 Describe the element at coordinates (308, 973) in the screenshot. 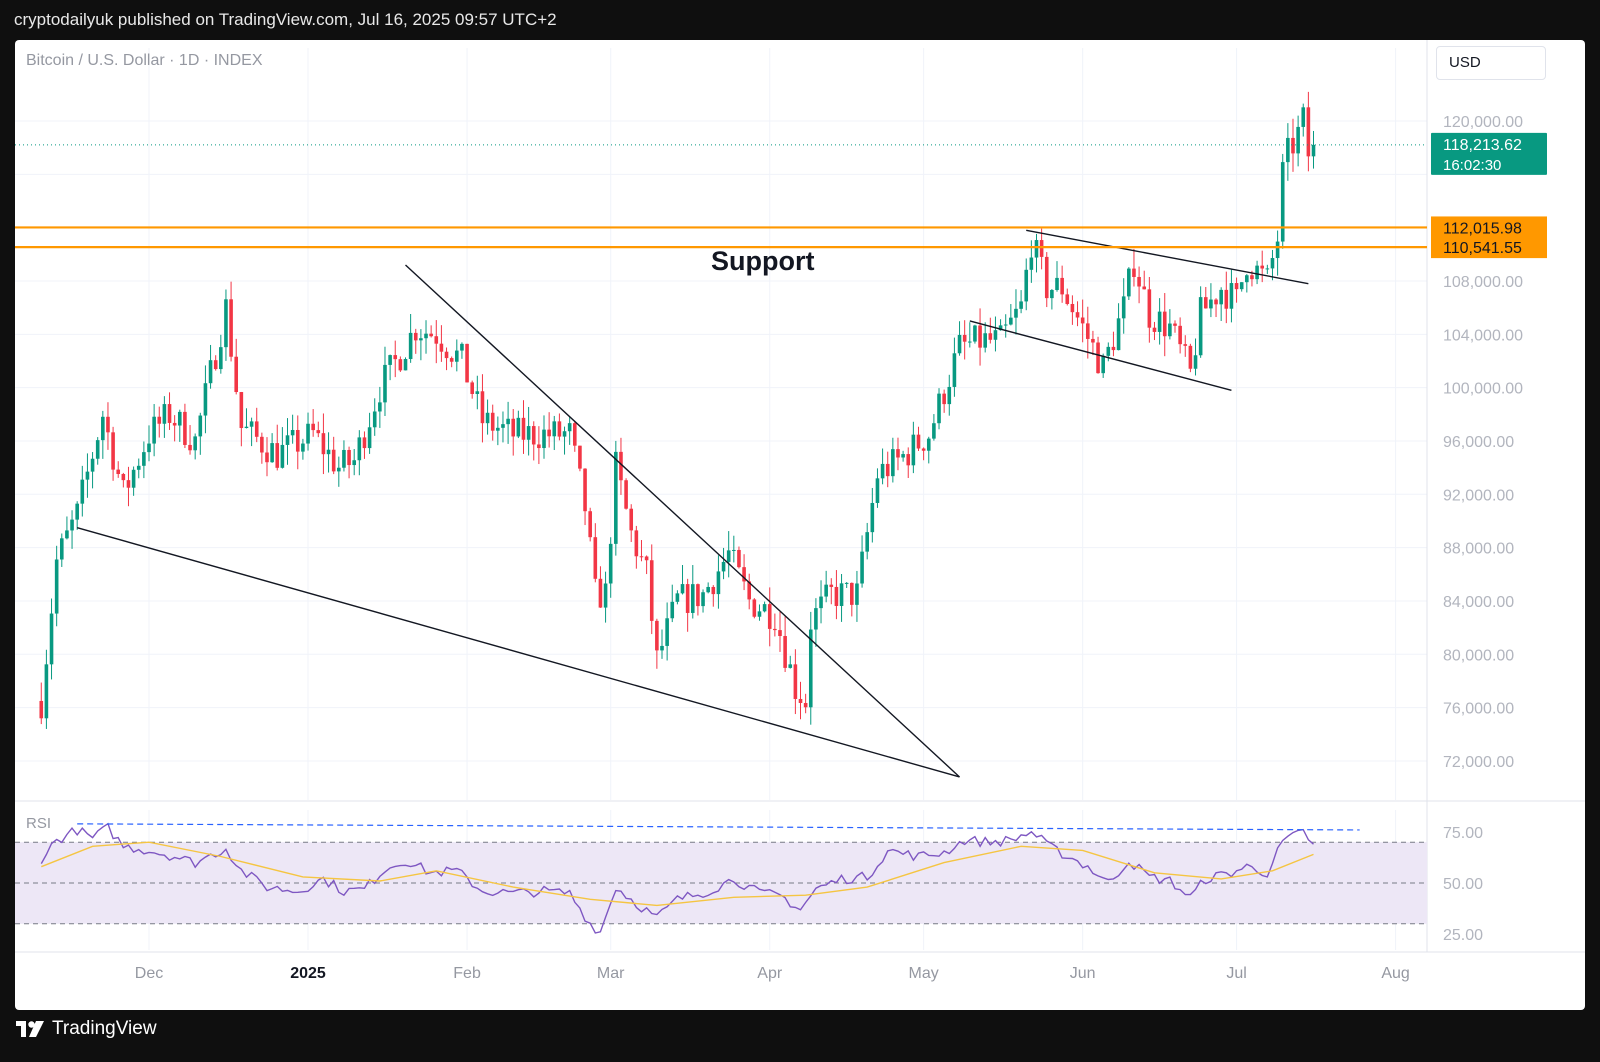

I see `time-tick-label: 2025` at that location.